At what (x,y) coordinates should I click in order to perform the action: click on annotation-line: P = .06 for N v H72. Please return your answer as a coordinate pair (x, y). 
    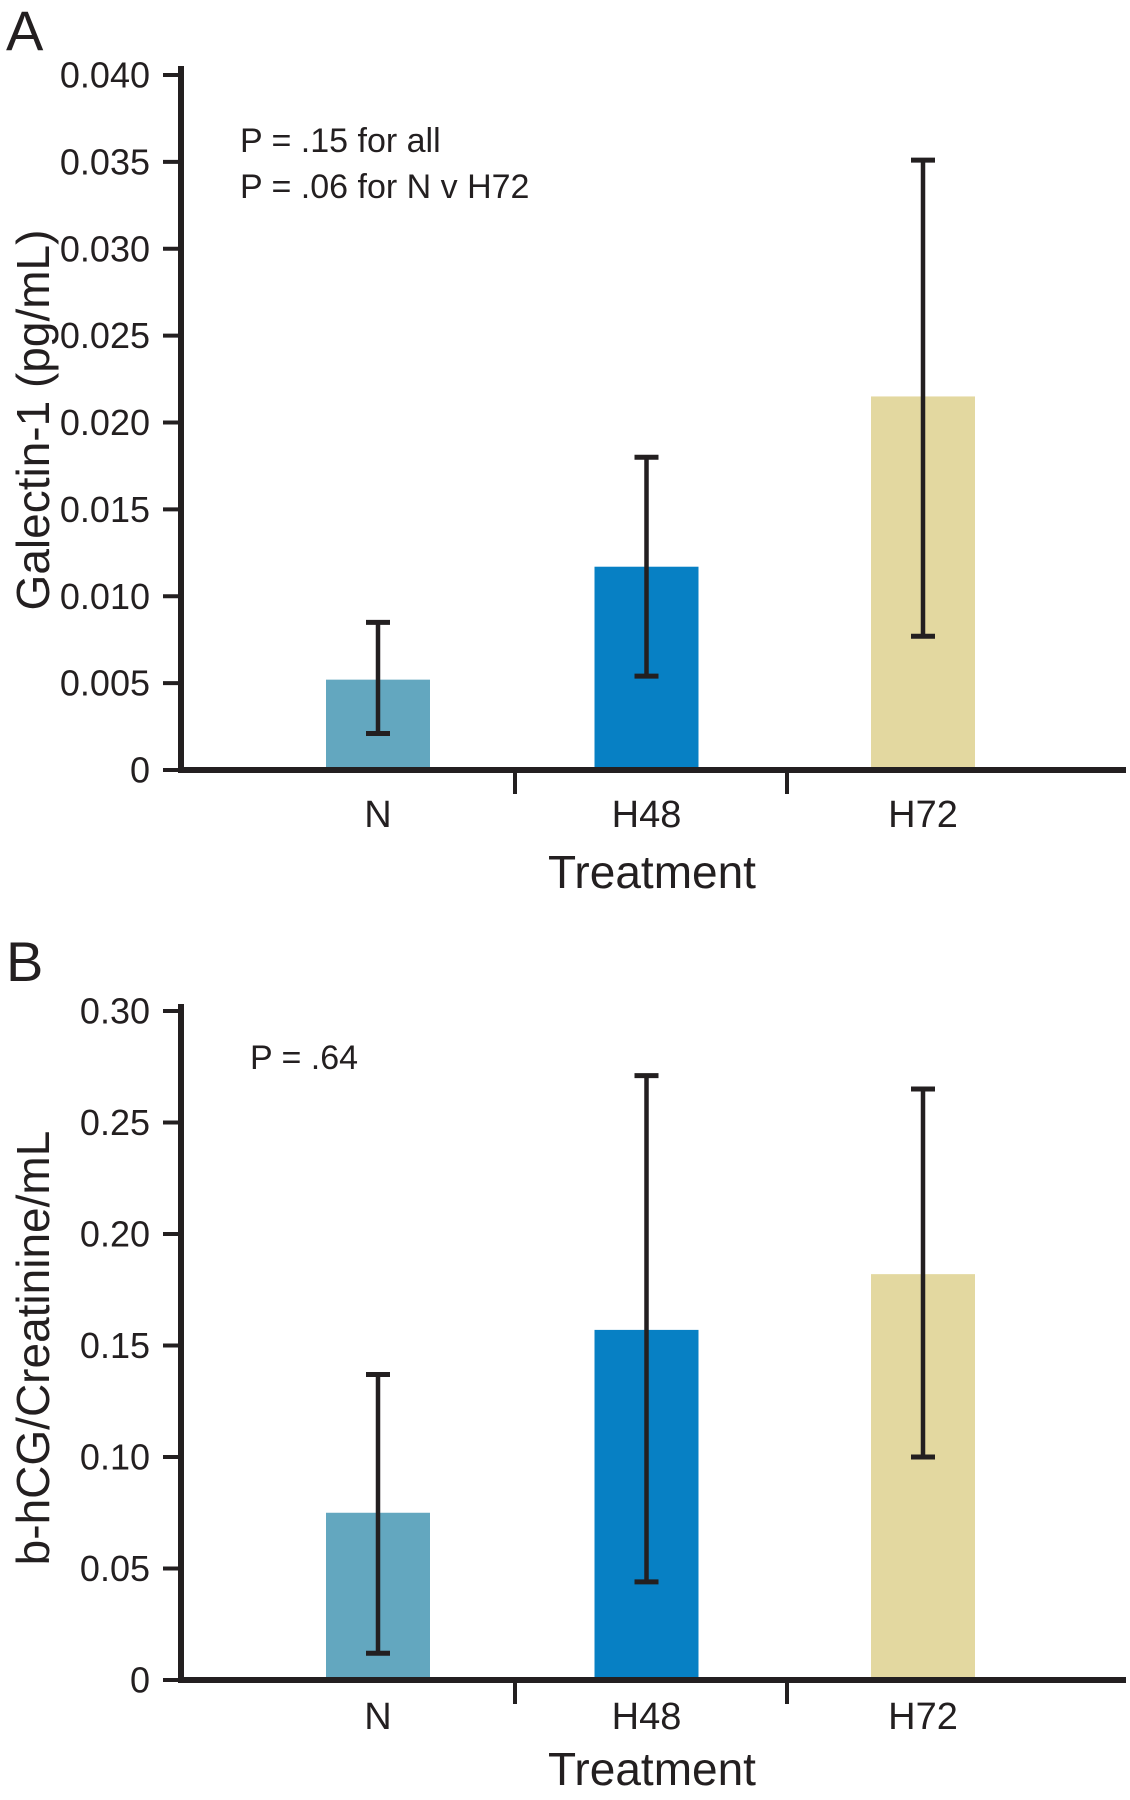
    Looking at the image, I should click on (385, 187).